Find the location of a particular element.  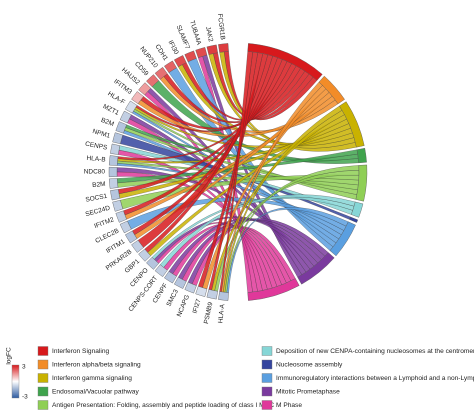

gene-label: IFI30 is located at coordinates (173, 47).